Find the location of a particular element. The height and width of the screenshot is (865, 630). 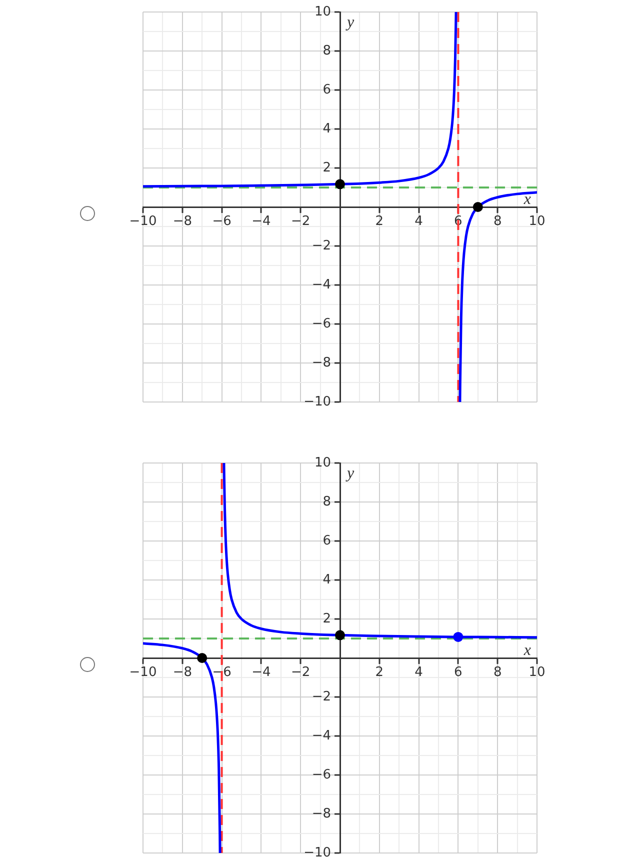

x-tick-label: 6 is located at coordinates (458, 672).